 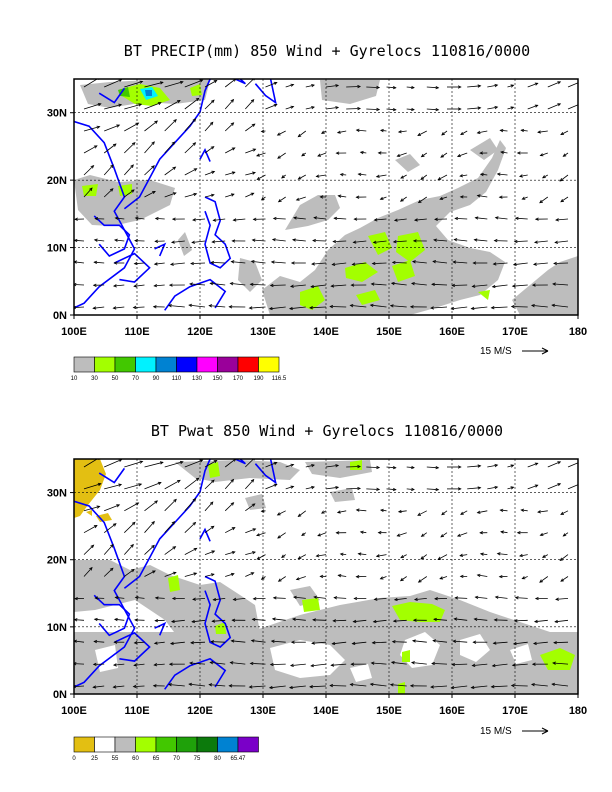 What do you see at coordinates (187, 744) in the screenshot?
I see `colorbar-swatch` at bounding box center [187, 744].